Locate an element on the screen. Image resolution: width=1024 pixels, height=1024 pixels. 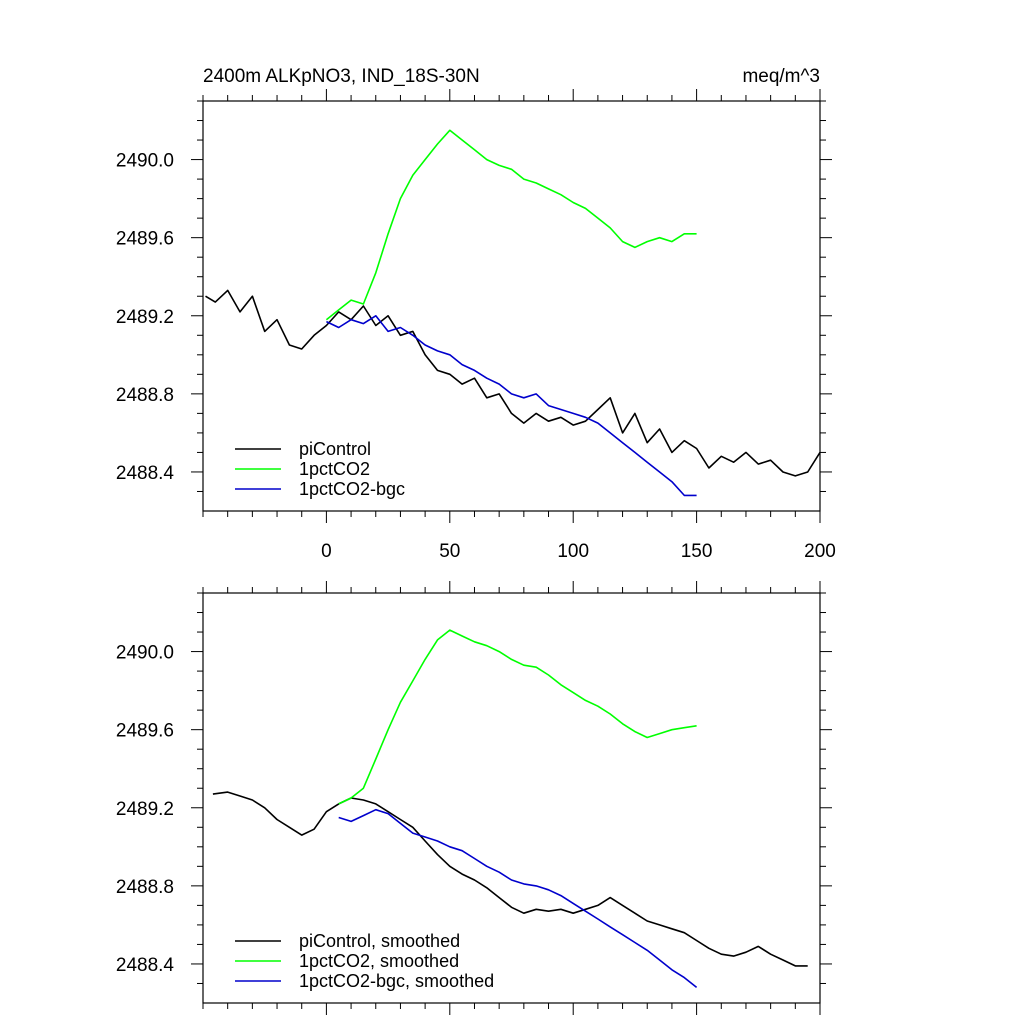
series-line-picontrol is located at coordinates (513, 383).